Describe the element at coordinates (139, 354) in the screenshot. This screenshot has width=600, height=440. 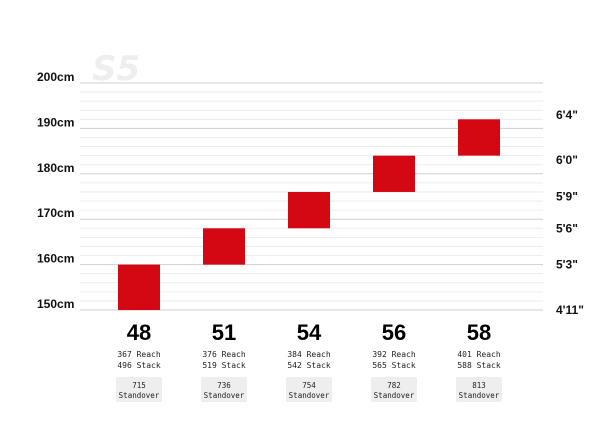
I see `reach-value: 367 Reach` at that location.